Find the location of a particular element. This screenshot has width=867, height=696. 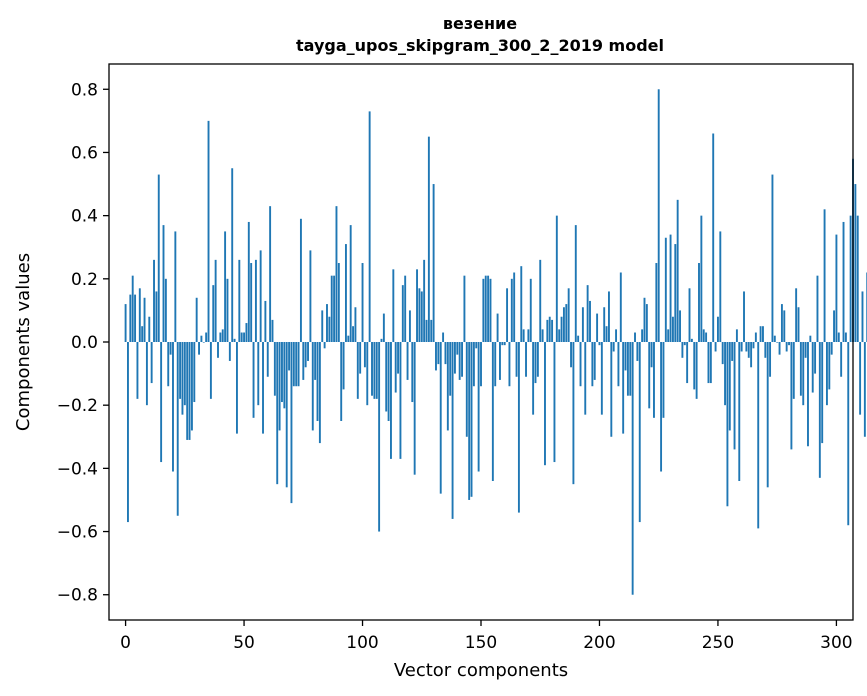

y-tick-label: 0.4 is located at coordinates (84, 217).